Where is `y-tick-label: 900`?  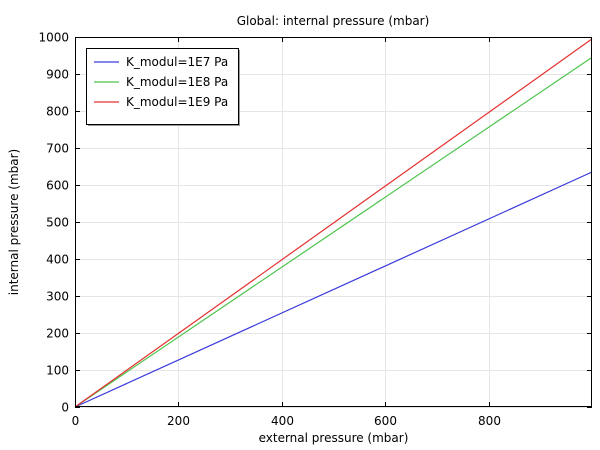
y-tick-label: 900 is located at coordinates (57, 75).